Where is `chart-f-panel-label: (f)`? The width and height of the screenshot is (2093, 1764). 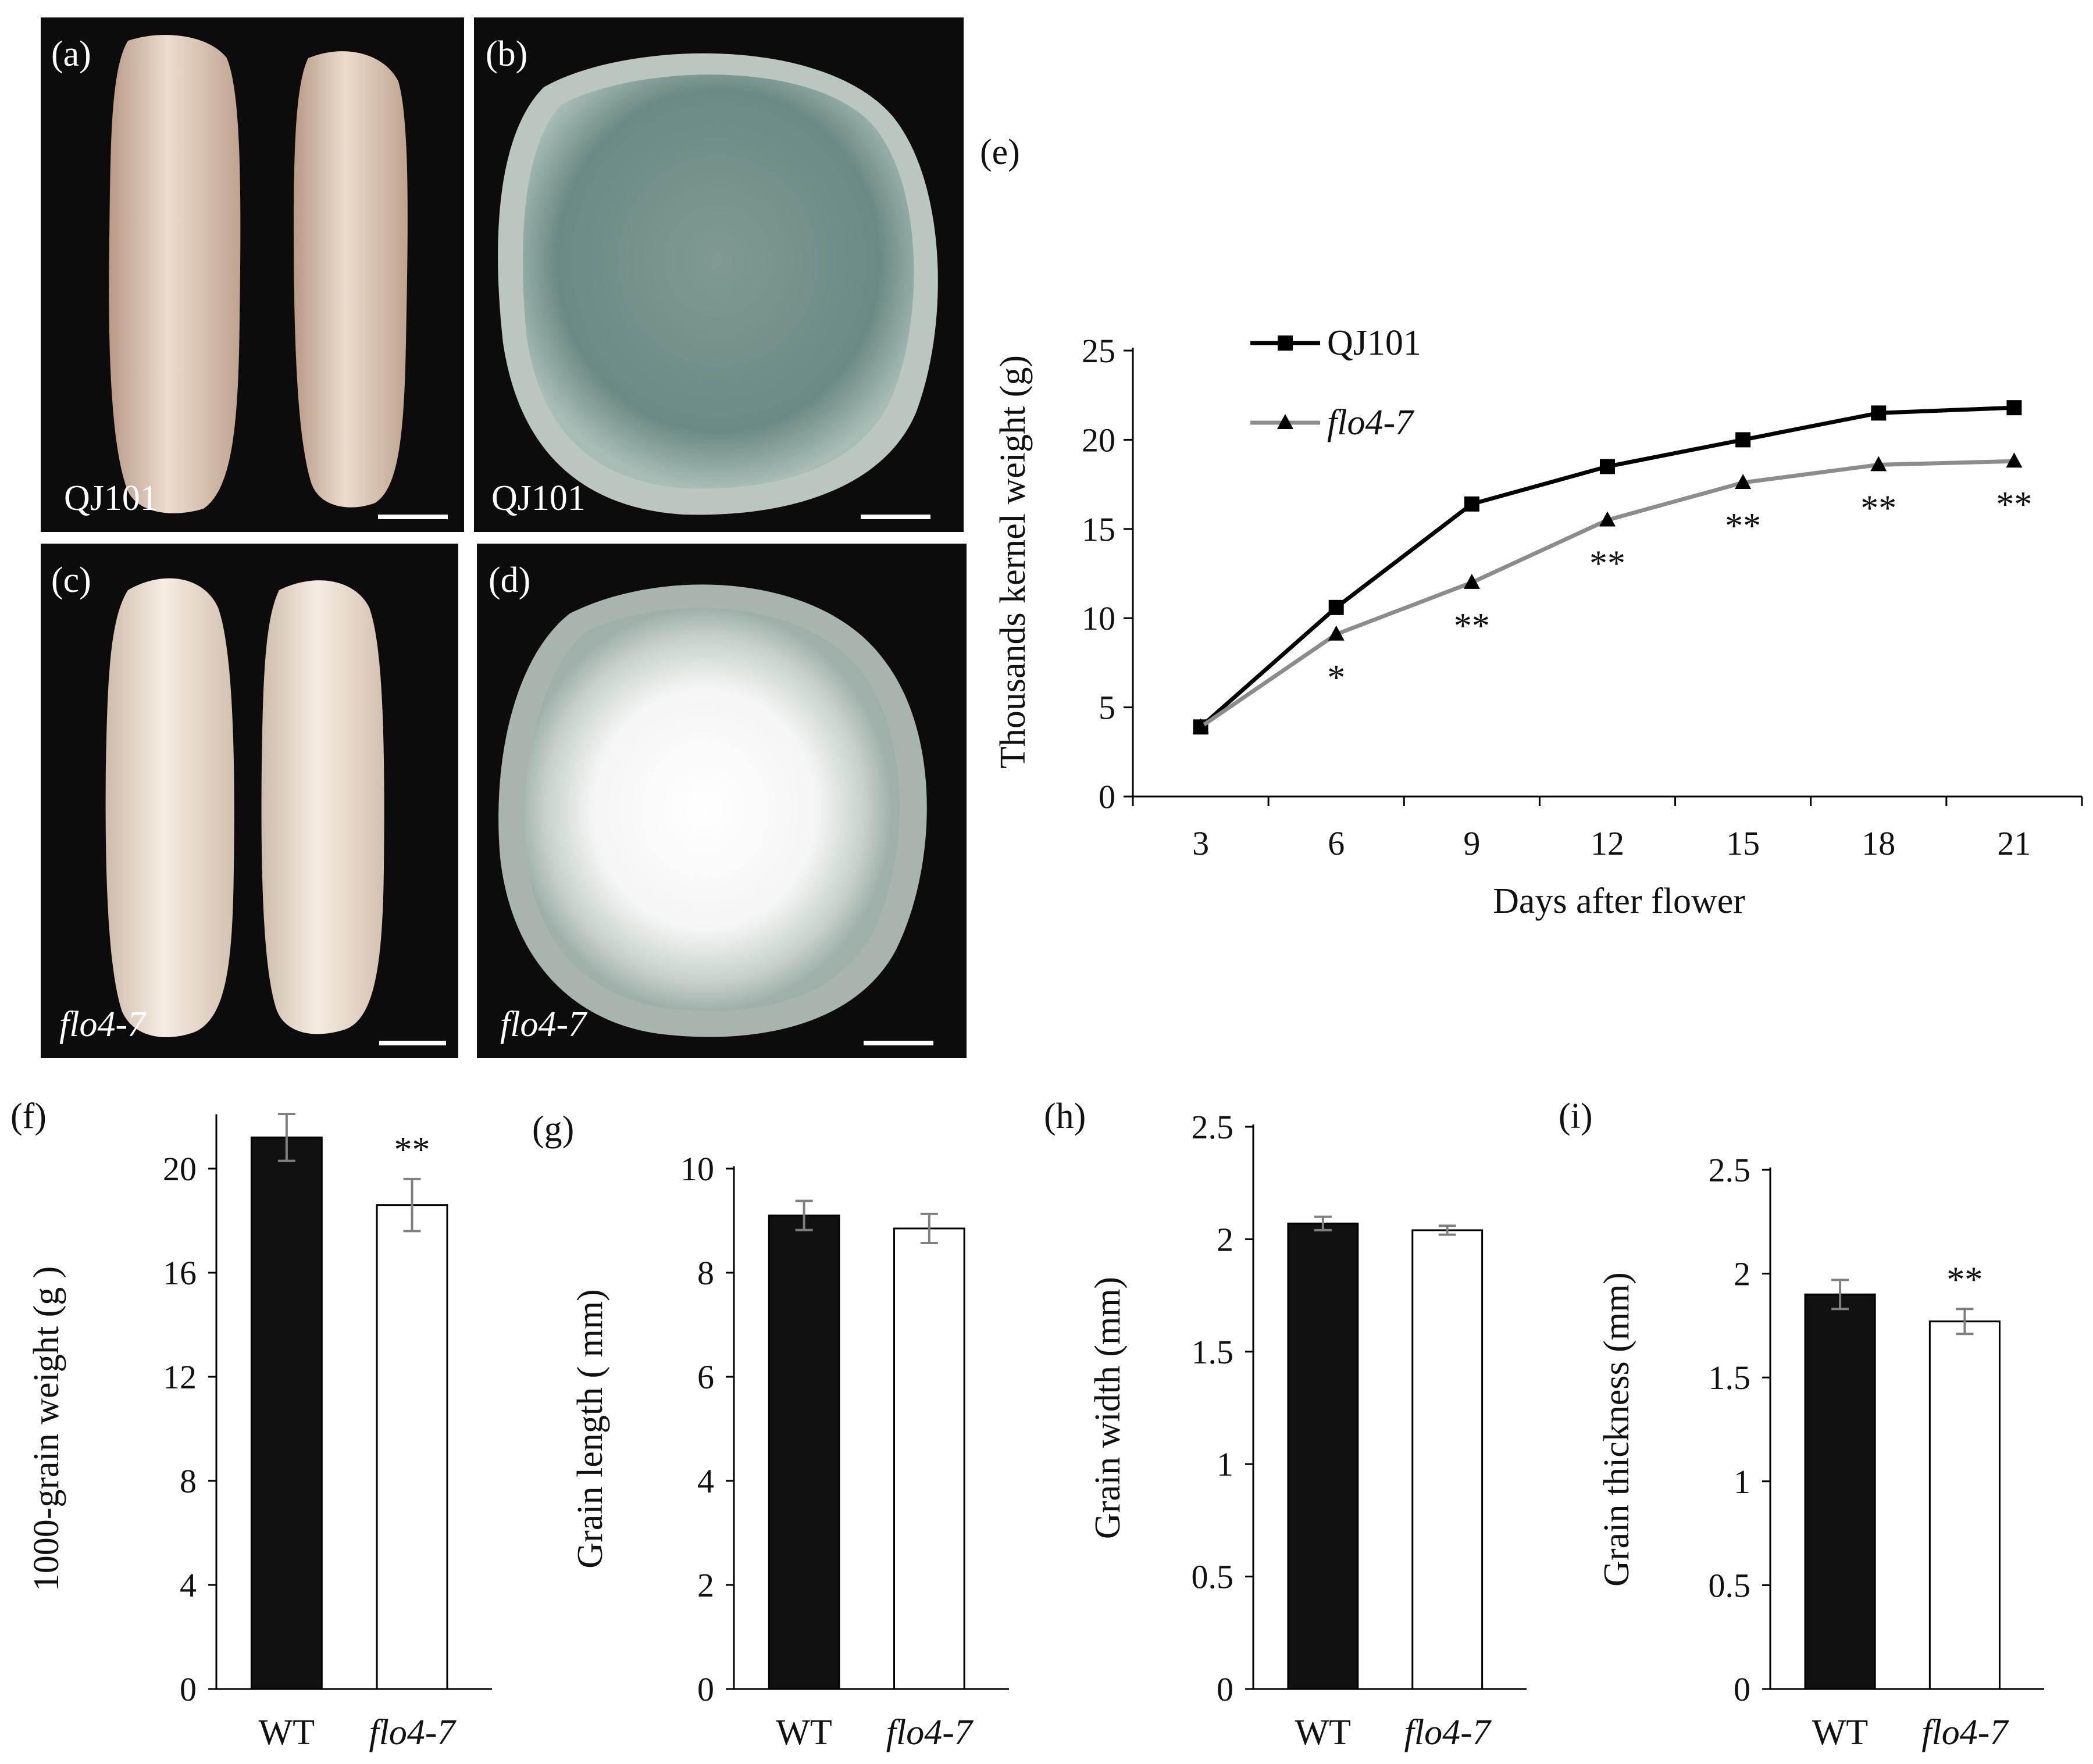
chart-f-panel-label: (f) is located at coordinates (28, 1116).